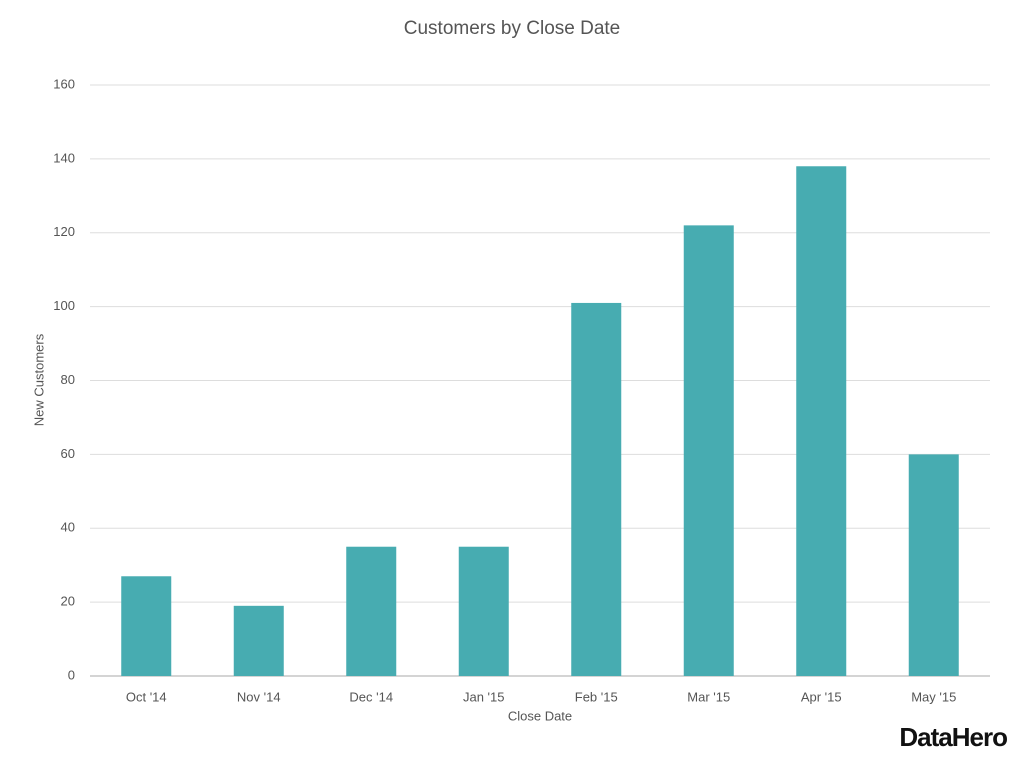 Image resolution: width=1024 pixels, height=769 pixels. I want to click on x-tick-label: Dec '14, so click(371, 696).